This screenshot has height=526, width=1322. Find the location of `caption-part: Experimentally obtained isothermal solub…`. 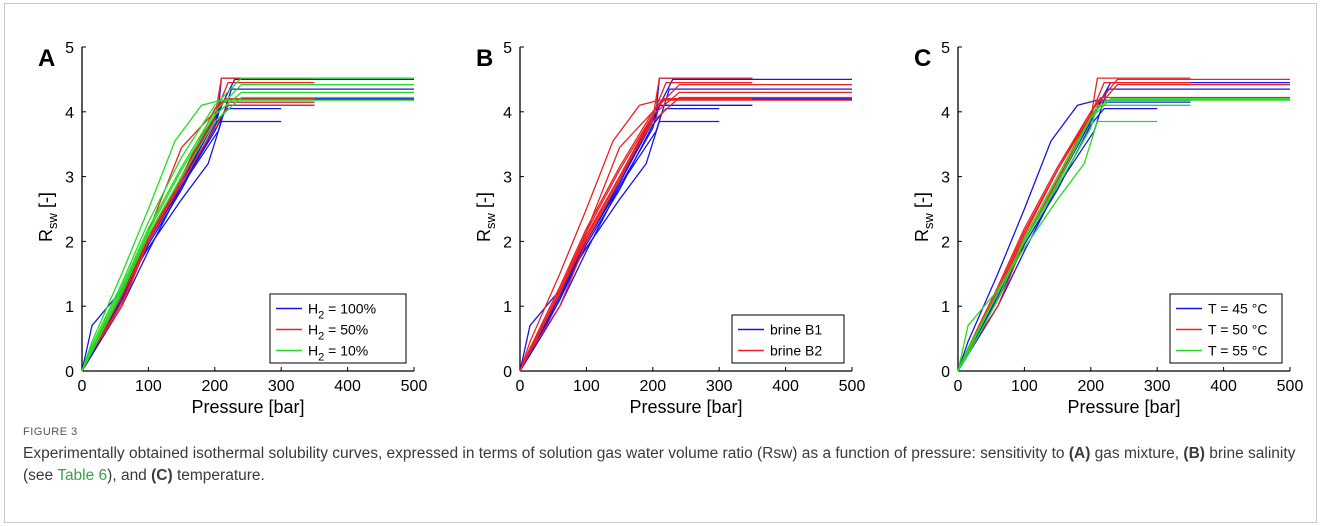

caption-part: Experimentally obtained isothermal solub… is located at coordinates (546, 453).